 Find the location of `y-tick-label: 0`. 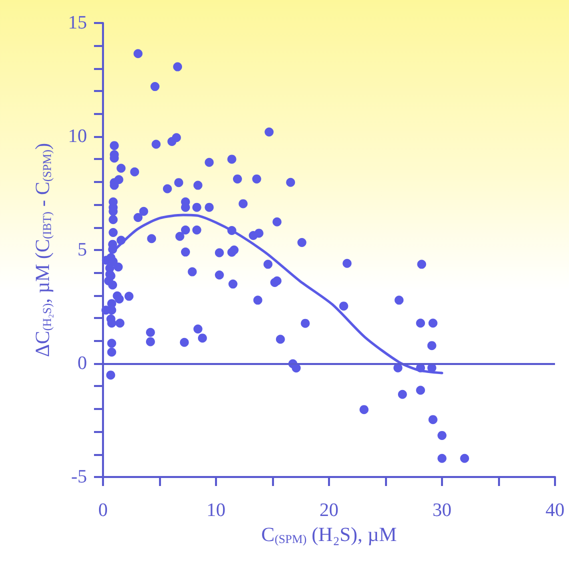

y-tick-label: 0 is located at coordinates (82, 363).